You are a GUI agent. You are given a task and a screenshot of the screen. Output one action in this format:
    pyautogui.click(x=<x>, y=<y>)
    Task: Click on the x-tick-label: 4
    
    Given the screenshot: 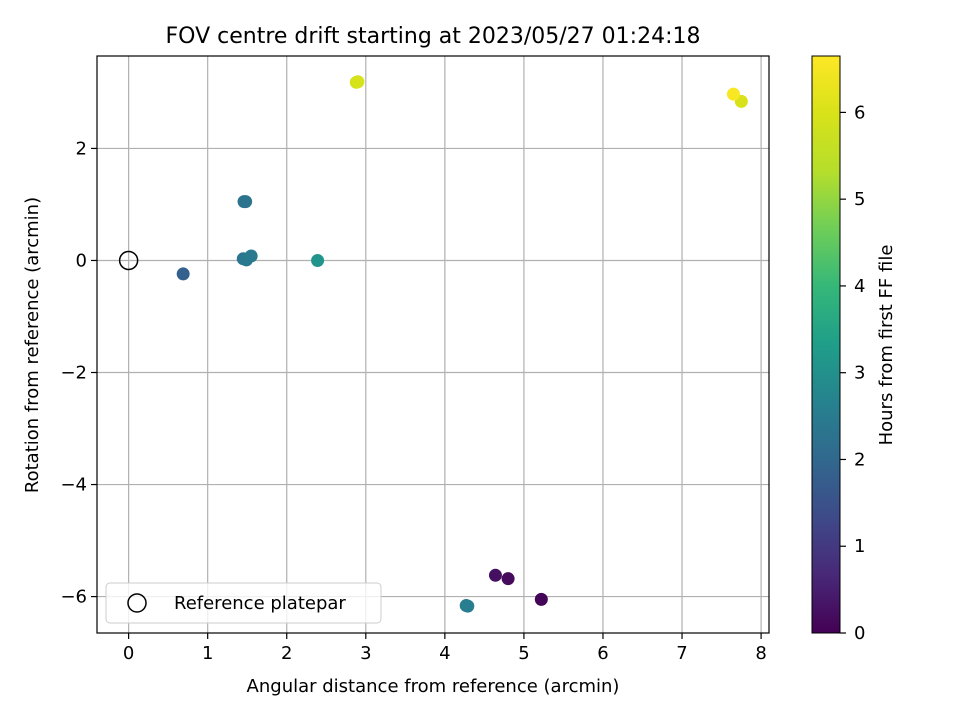 What is the action you would take?
    pyautogui.click(x=444, y=653)
    